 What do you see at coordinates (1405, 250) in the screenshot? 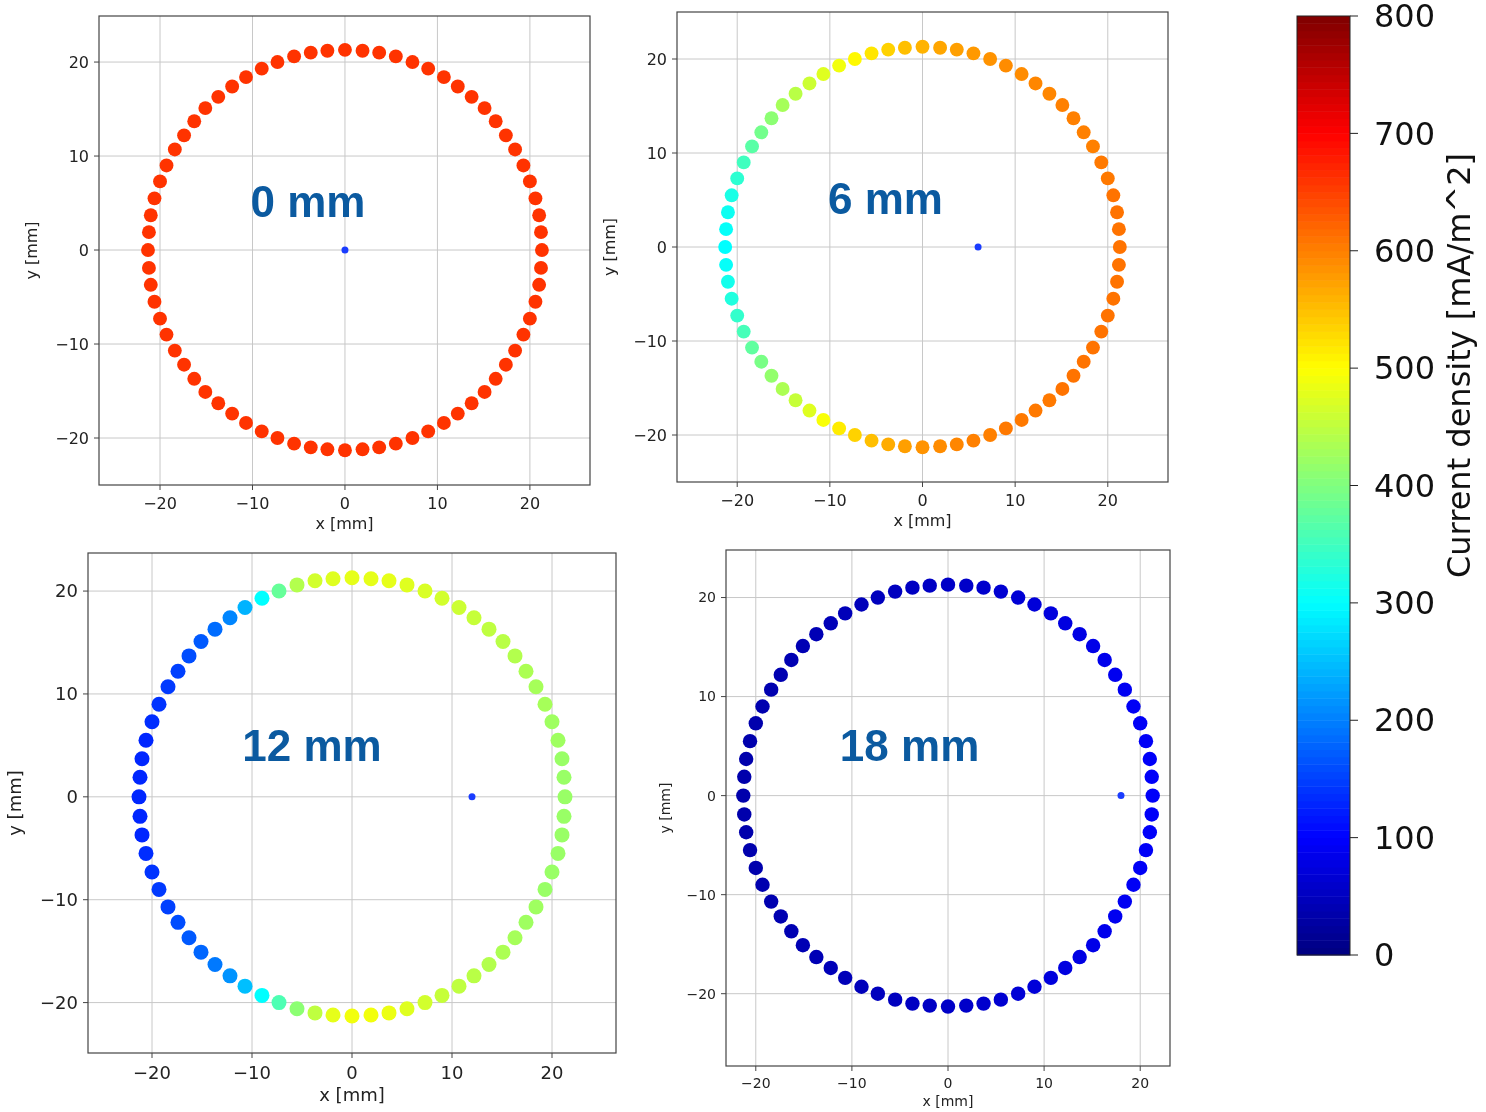
I see `color-bar-label: 600` at bounding box center [1405, 250].